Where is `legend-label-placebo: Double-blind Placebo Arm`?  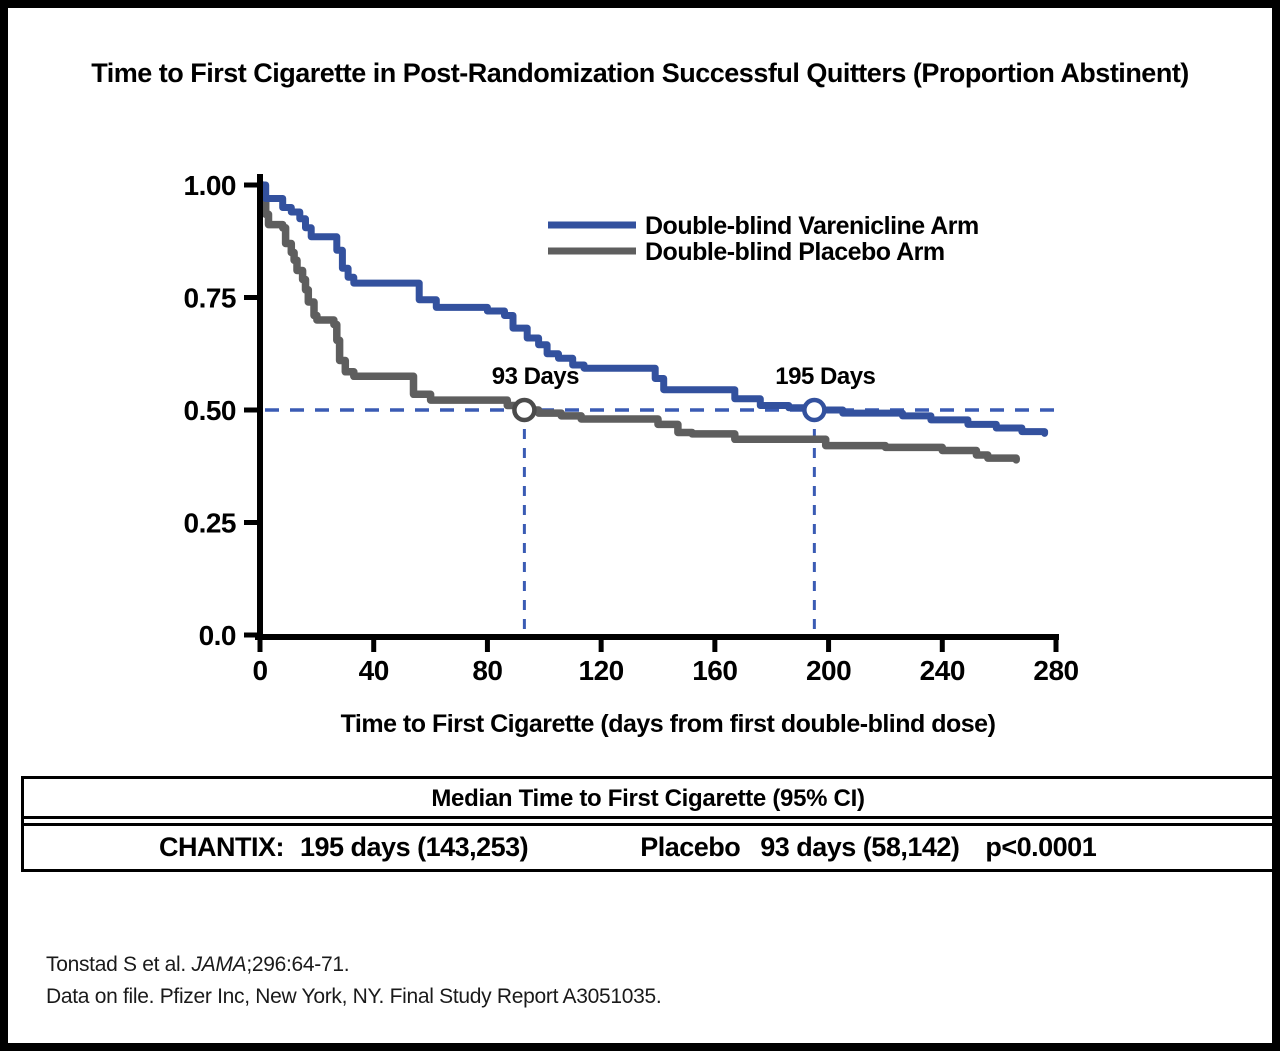
legend-label-placebo: Double-blind Placebo Arm is located at coordinates (795, 252).